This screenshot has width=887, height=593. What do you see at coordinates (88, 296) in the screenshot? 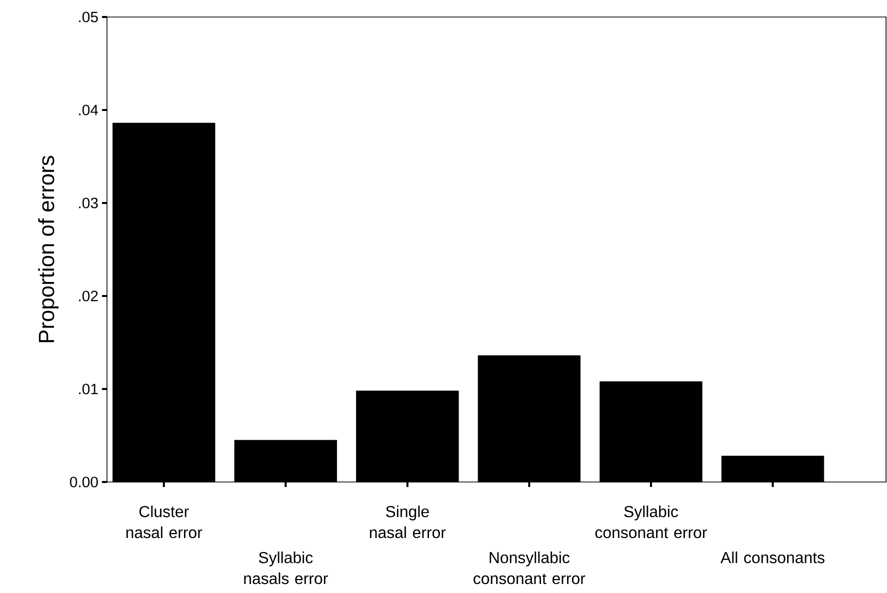
I see `y-tick-label: .02` at bounding box center [88, 296].